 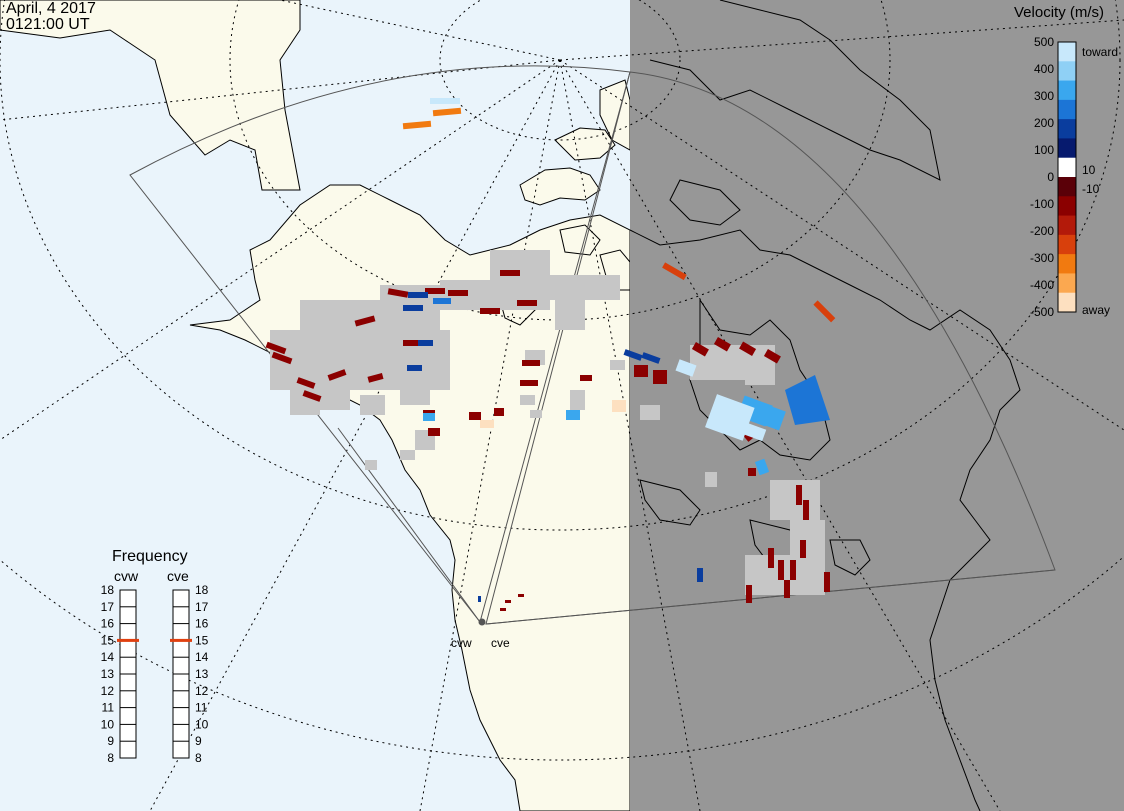 I want to click on colorbar-tick-label: 400, so click(x=1044, y=69).